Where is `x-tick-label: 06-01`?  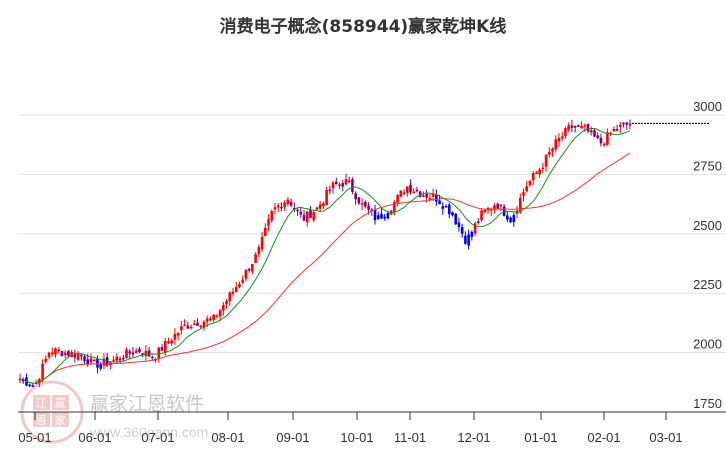 x-tick-label: 06-01 is located at coordinates (94, 437).